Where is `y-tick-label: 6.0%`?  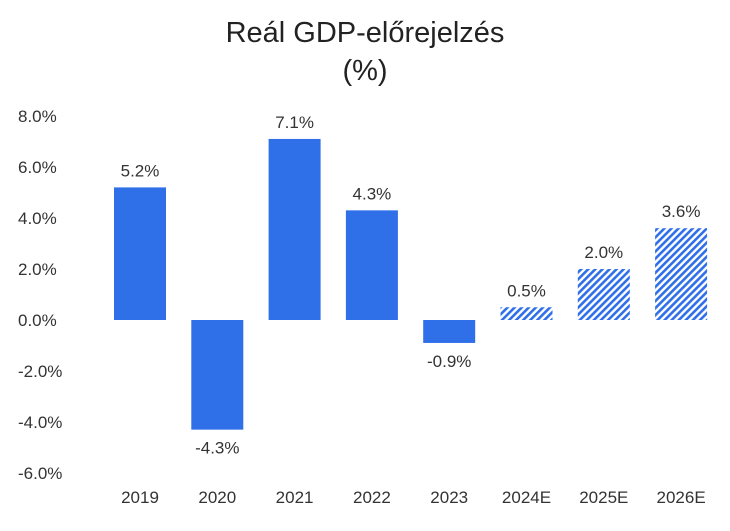
y-tick-label: 6.0% is located at coordinates (37, 167).